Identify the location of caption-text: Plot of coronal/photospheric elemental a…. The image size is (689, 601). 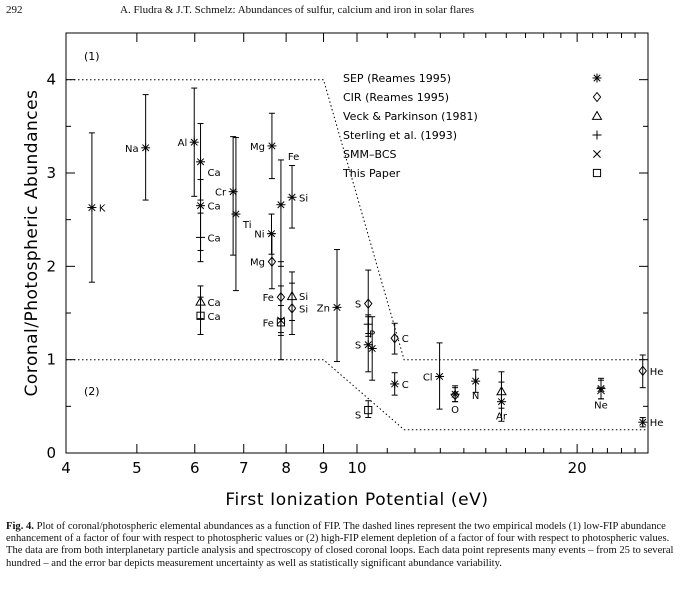
(340, 545).